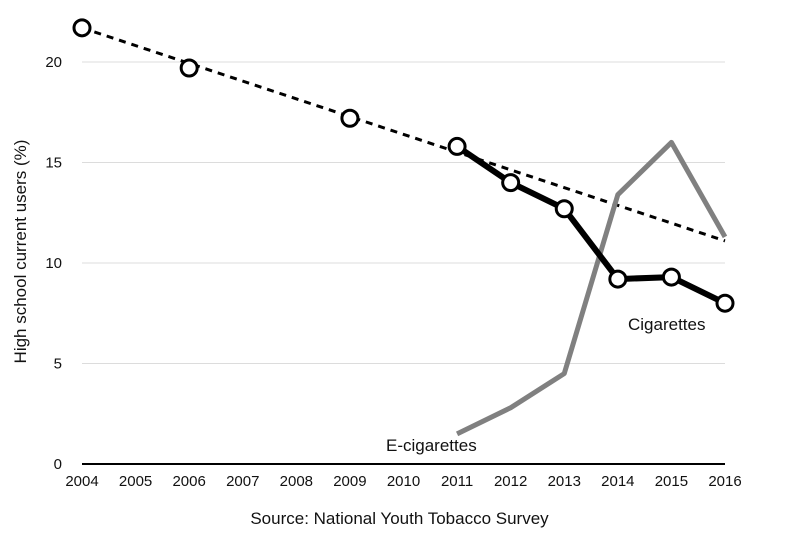  What do you see at coordinates (591, 224) in the screenshot?
I see `cigarettes-line` at bounding box center [591, 224].